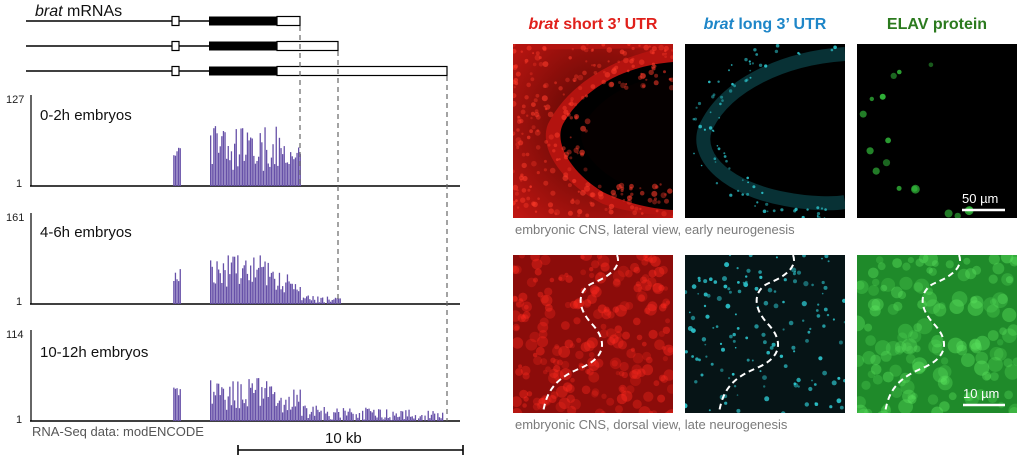  I want to click on track-ymin-2: 1, so click(19, 420).